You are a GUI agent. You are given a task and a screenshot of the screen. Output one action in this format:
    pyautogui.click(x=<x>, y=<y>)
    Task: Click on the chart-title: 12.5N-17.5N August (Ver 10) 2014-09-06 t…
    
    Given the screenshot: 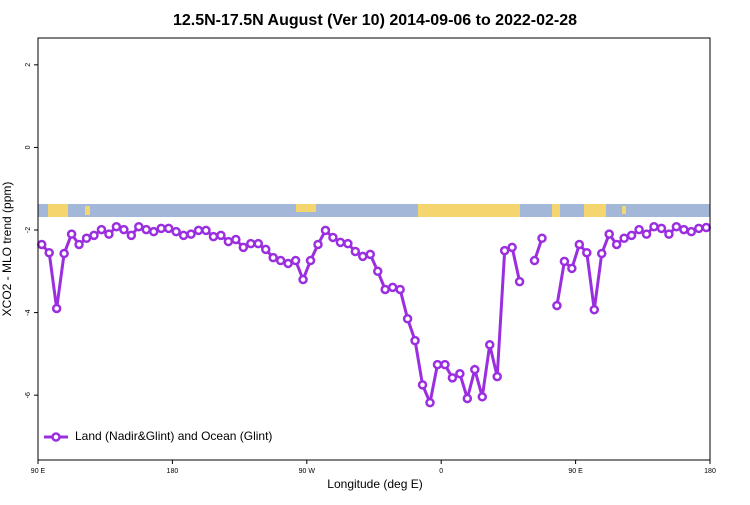 What is the action you would take?
    pyautogui.click(x=375, y=20)
    